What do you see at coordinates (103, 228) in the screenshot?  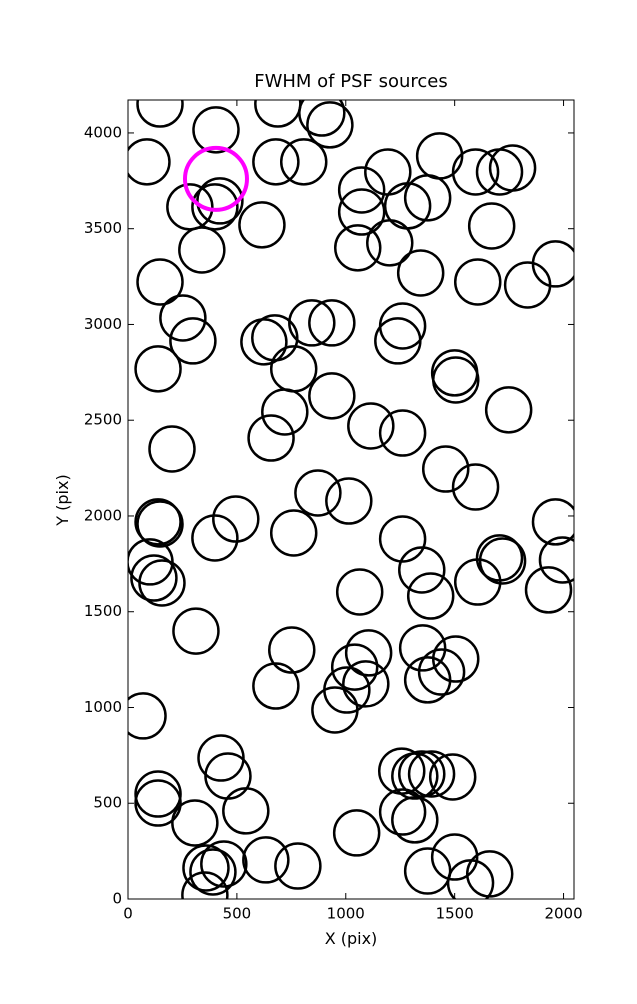 I see `y-tick-label: 3500` at bounding box center [103, 228].